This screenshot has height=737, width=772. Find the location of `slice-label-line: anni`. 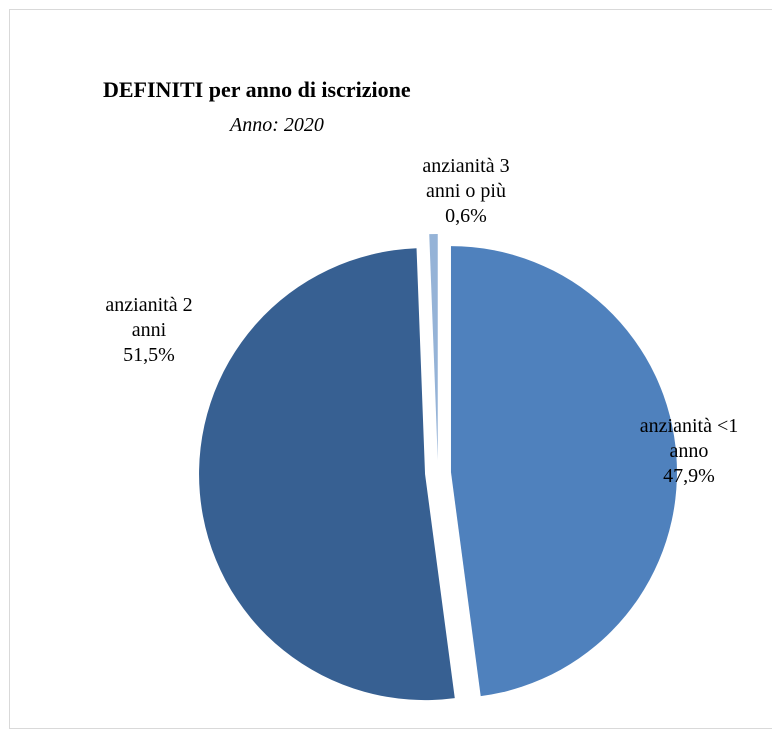

slice-label-line: anni is located at coordinates (149, 330).